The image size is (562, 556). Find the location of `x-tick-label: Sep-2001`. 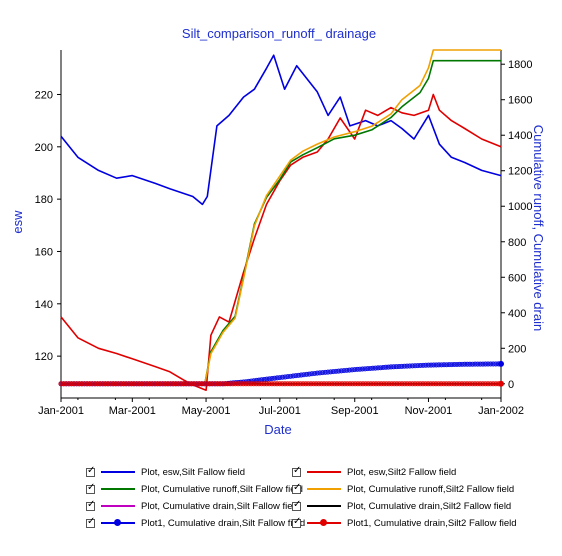

x-tick-label: Sep-2001 is located at coordinates (355, 411).